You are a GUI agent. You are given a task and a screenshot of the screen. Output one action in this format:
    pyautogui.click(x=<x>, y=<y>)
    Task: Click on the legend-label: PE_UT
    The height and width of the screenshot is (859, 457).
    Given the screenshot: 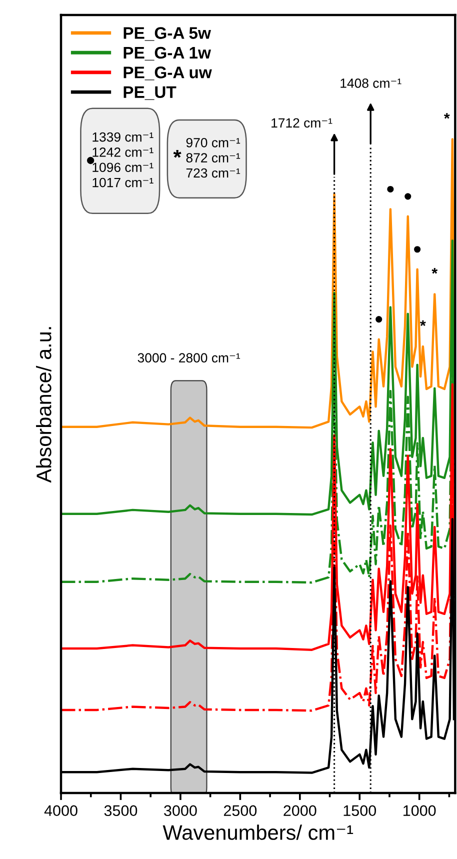 What is the action you would take?
    pyautogui.click(x=150, y=93)
    